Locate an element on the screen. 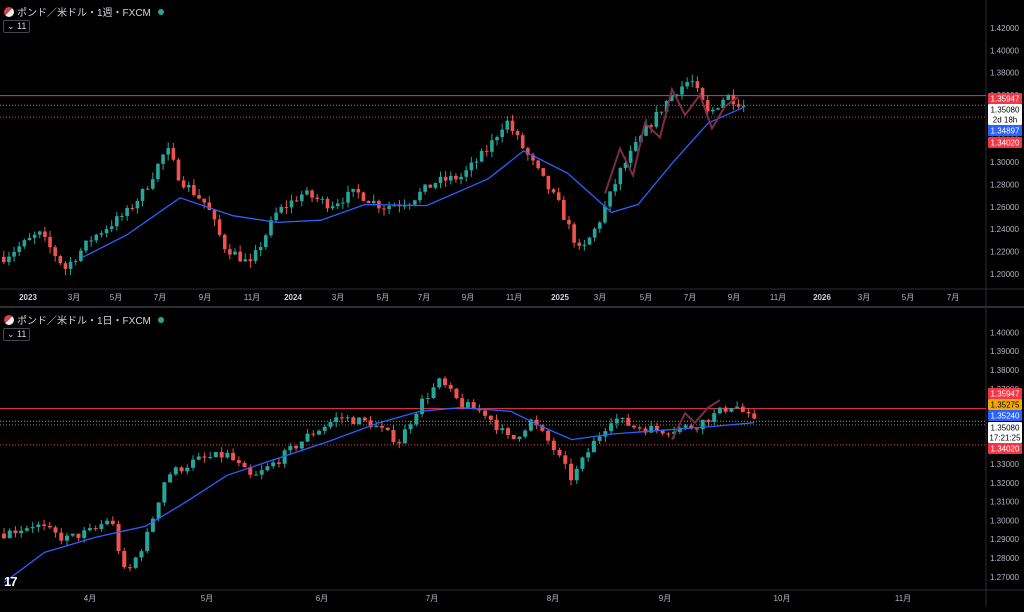 The height and width of the screenshot is (612, 1024). price-badge-white is located at coordinates (1005, 109).